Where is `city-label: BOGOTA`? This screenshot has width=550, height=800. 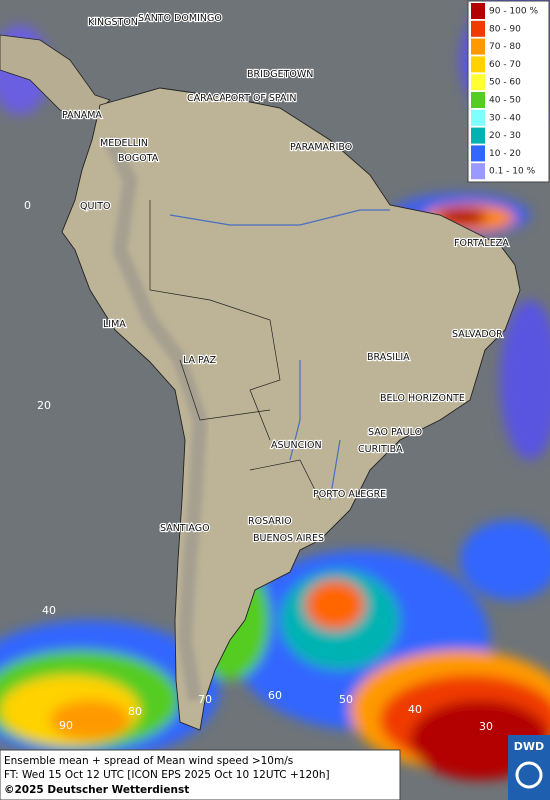
city-label: BOGOTA is located at coordinates (138, 158).